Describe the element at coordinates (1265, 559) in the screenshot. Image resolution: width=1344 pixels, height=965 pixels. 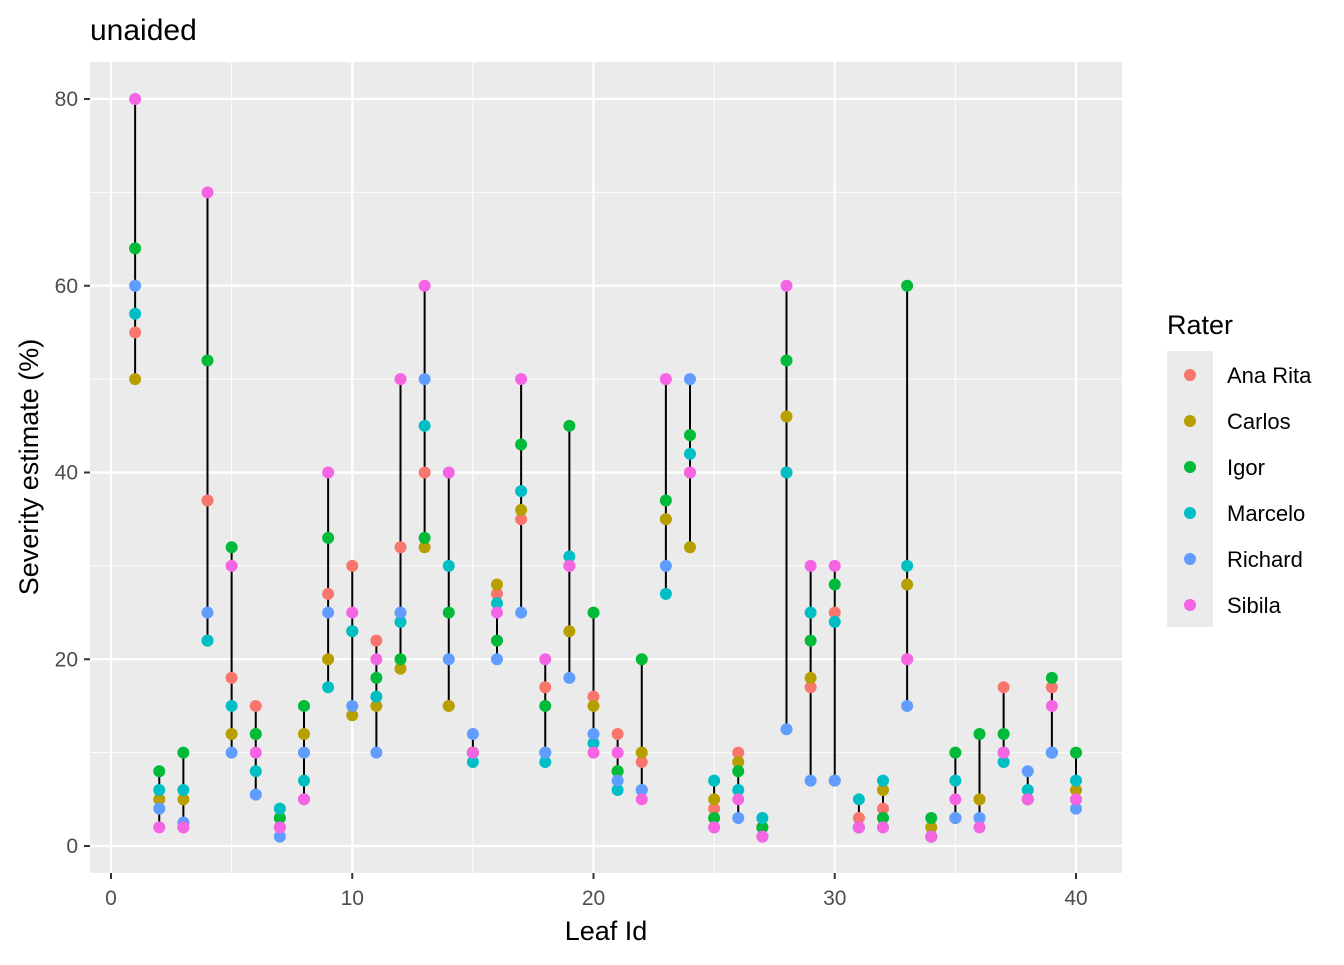
I see `legend-label: Richard` at that location.